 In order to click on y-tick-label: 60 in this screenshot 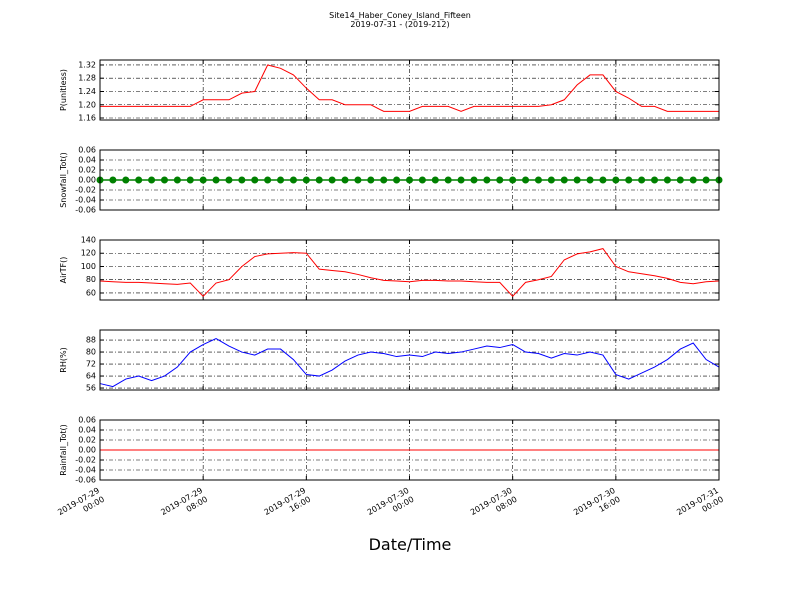, I will do `click(91, 292)`.